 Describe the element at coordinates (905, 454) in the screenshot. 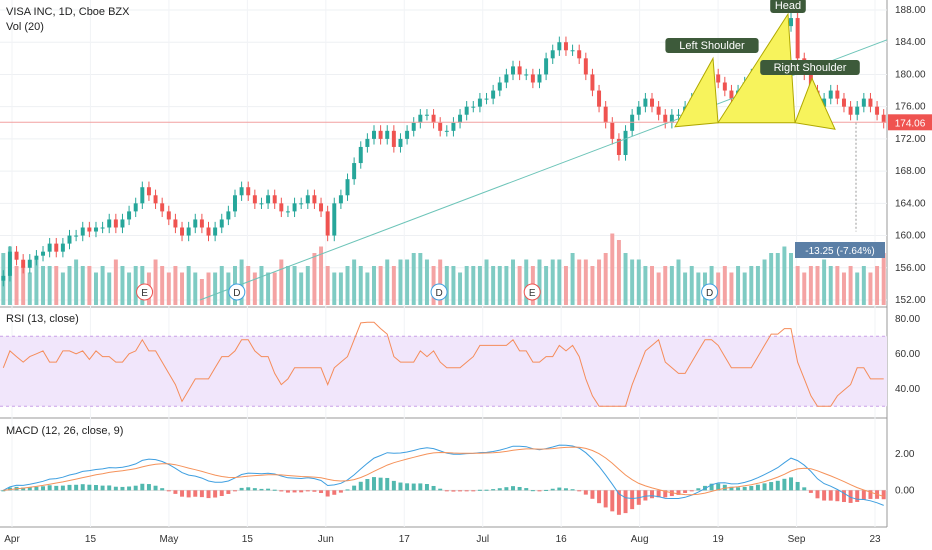

I see `macd-tick-label: 2.00` at that location.